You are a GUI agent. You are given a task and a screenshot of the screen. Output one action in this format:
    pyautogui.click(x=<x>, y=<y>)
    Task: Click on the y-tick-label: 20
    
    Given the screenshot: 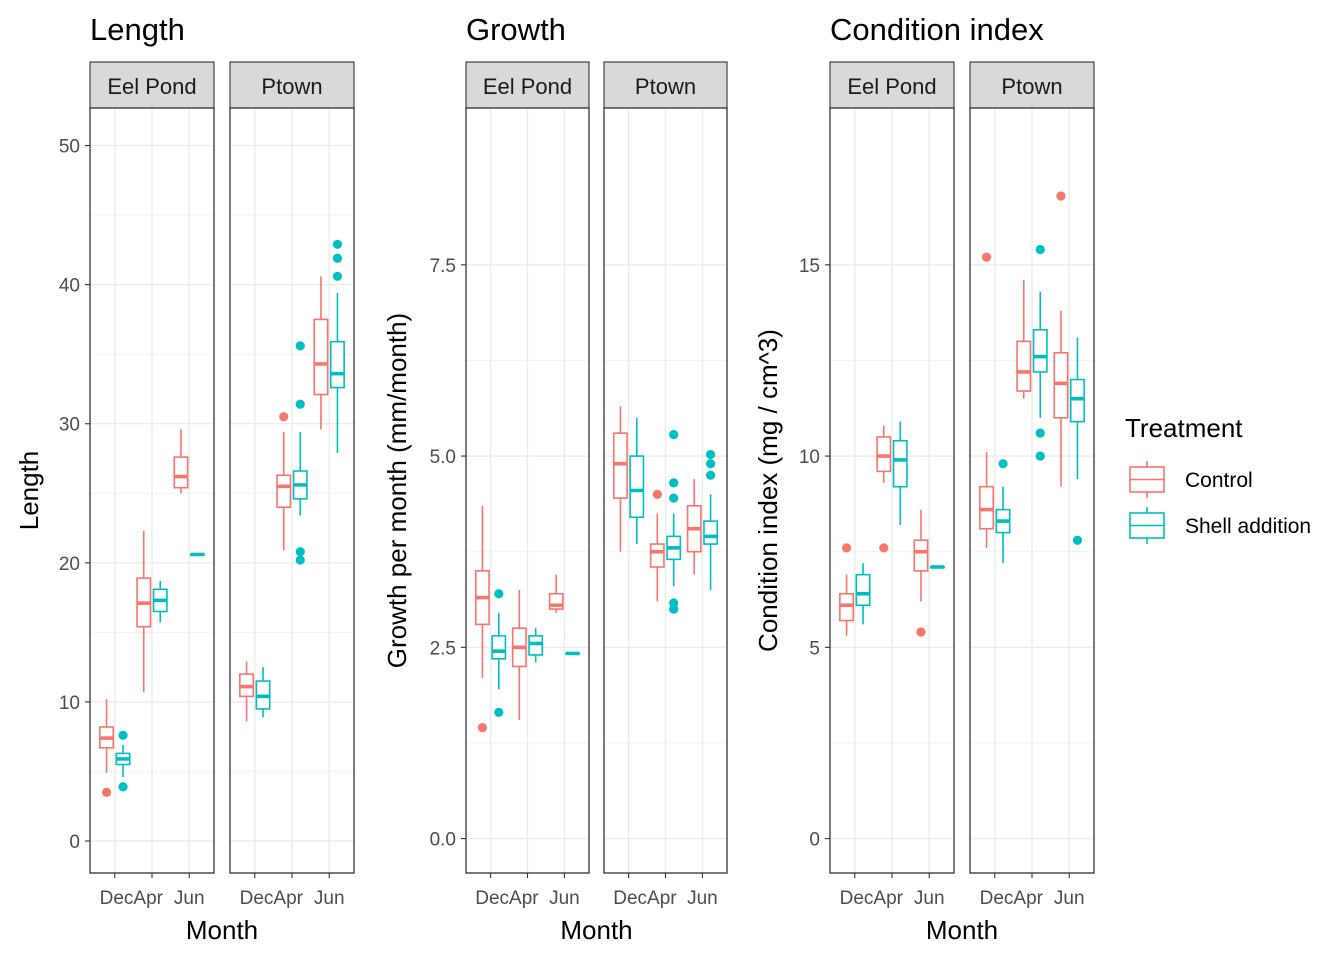 What is the action you would take?
    pyautogui.click(x=69, y=564)
    